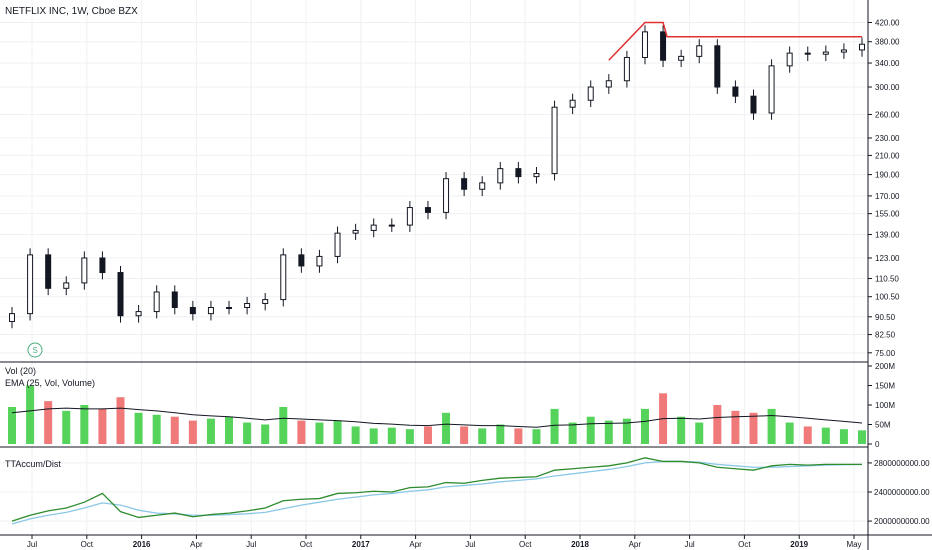 The image size is (932, 550). Describe the element at coordinates (887, 155) in the screenshot. I see `price-tick-label: 210.00` at that location.